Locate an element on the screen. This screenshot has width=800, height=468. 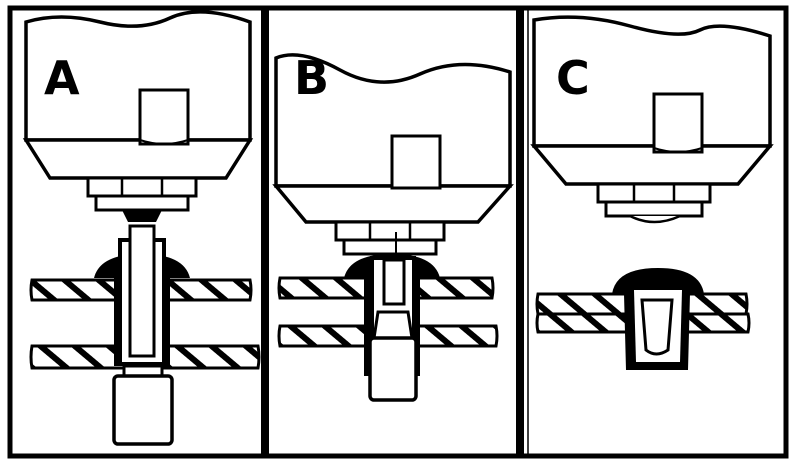
panel-b-mandrel is located at coordinates (393, 369).